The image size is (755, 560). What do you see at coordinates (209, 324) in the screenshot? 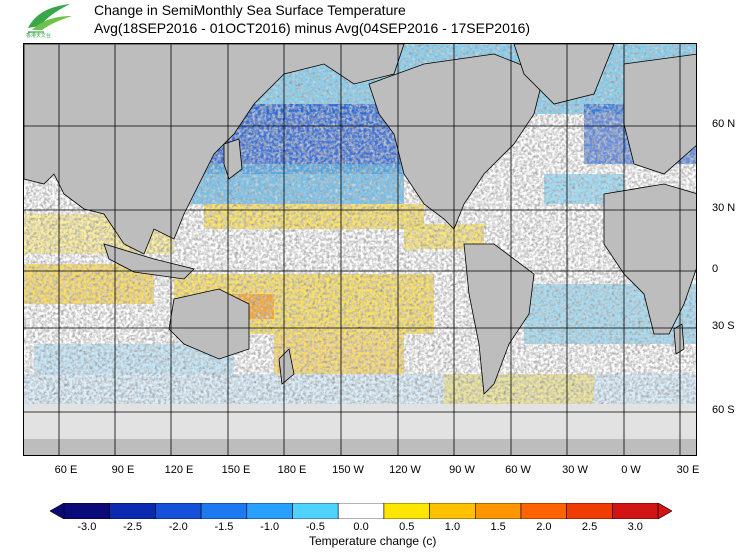
I see `australia` at bounding box center [209, 324].